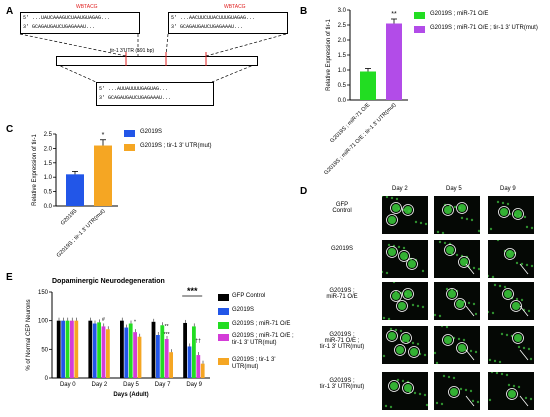 The width and height of the screenshot is (550, 417). I want to click on utr-bar, so click(157, 61).